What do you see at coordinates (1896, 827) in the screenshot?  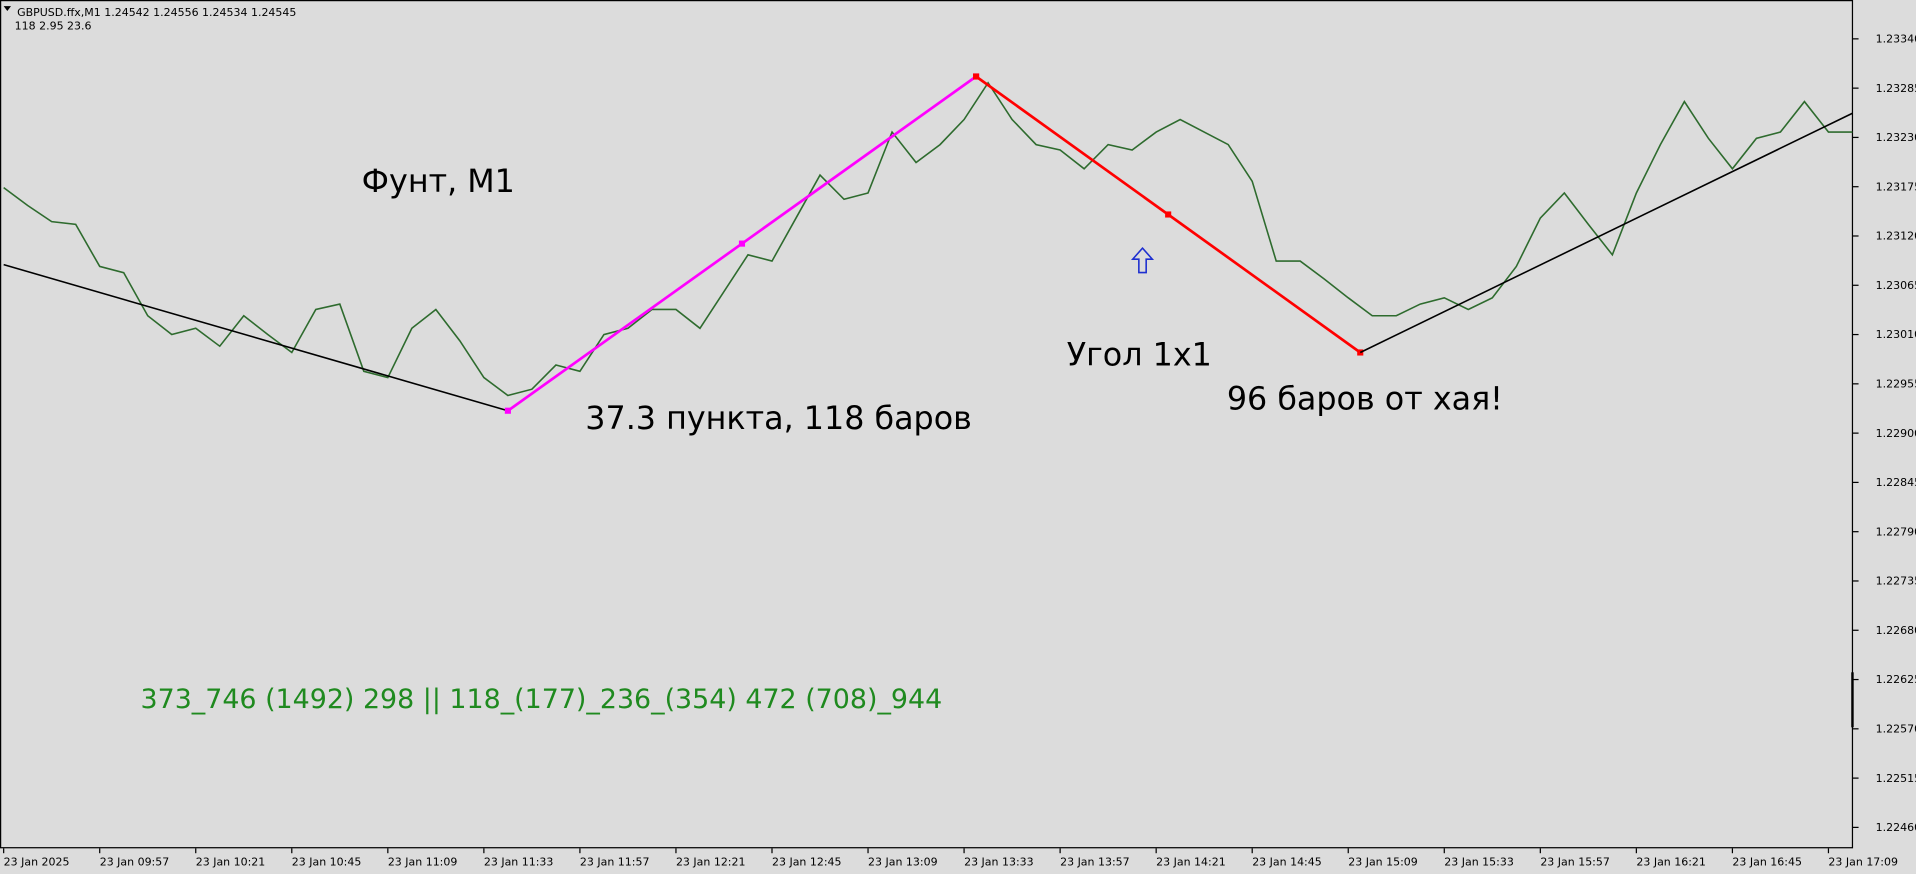 I see `y-tick-label: 1.22460` at bounding box center [1896, 827].